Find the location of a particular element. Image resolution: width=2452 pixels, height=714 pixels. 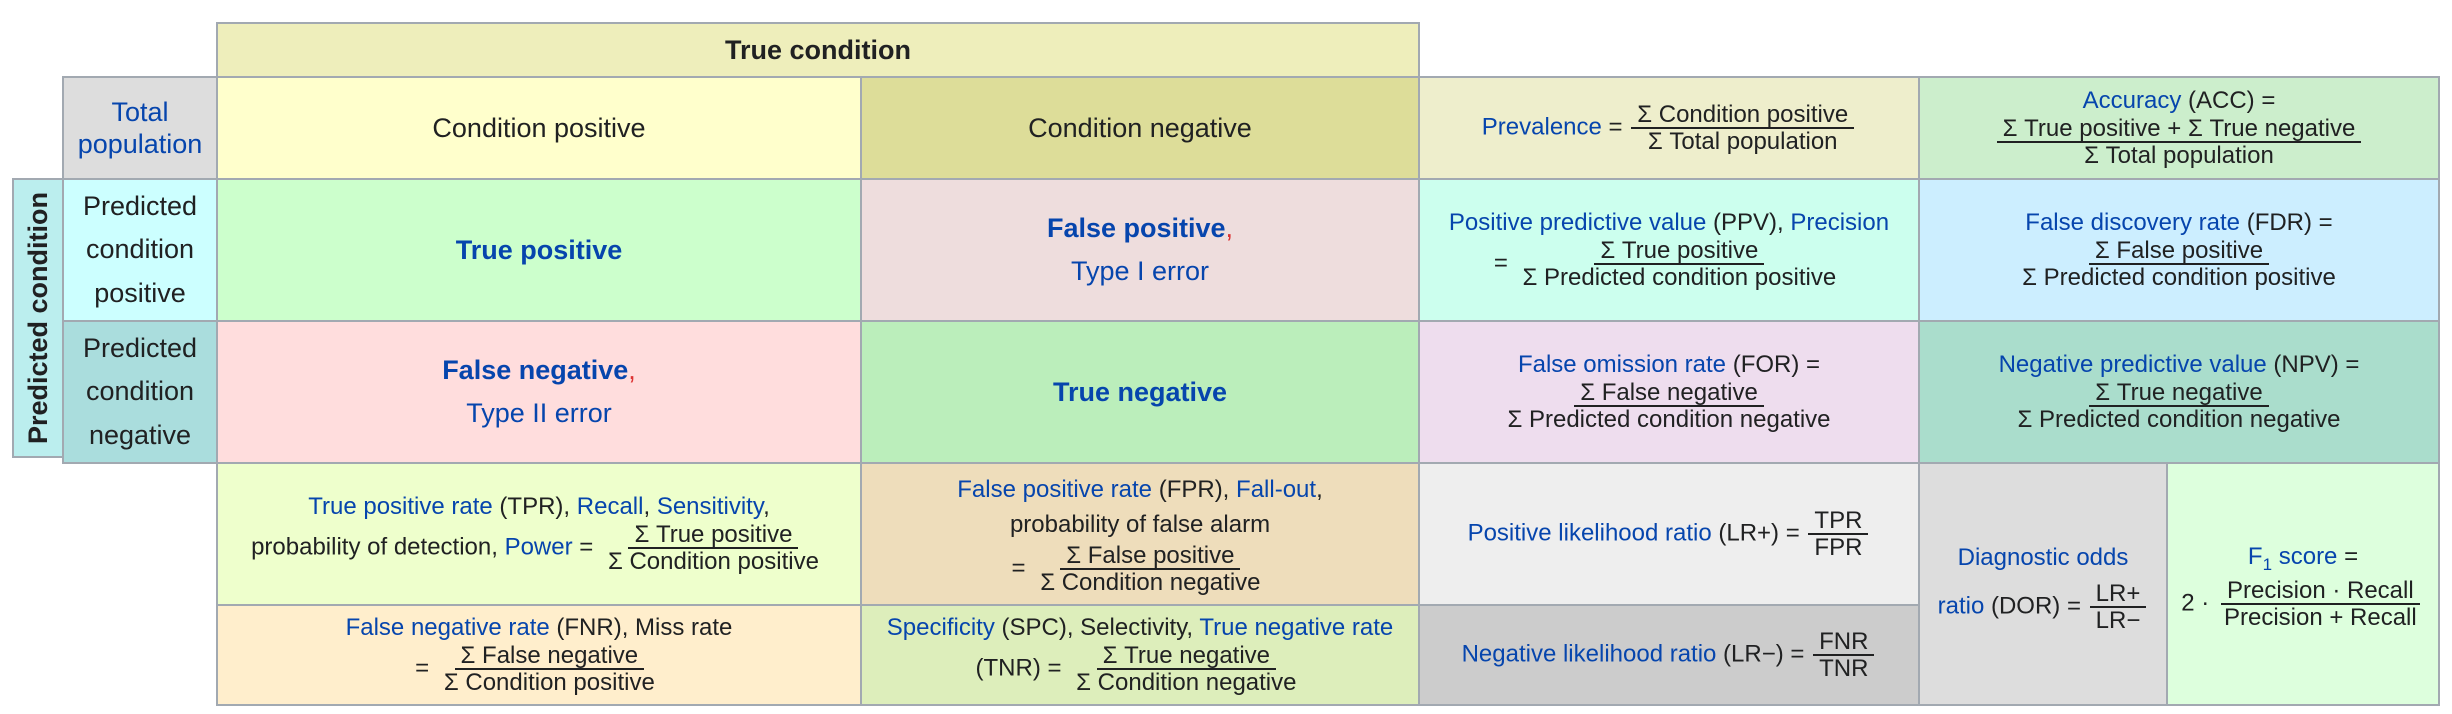

true-negative-label: True negative is located at coordinates (1140, 391).